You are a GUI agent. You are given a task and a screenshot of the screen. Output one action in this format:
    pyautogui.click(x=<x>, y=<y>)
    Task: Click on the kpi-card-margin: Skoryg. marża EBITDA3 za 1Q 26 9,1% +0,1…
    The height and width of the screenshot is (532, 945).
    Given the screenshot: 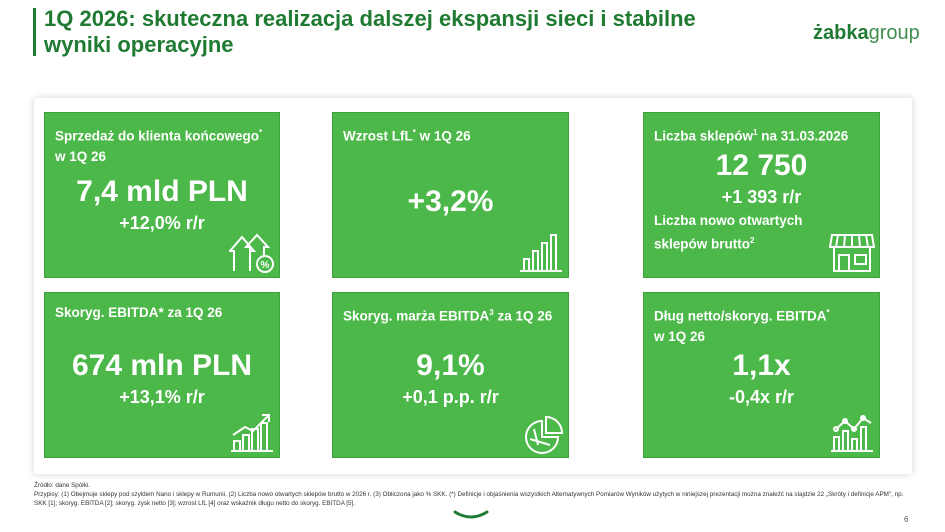 What is the action you would take?
    pyautogui.click(x=450, y=375)
    